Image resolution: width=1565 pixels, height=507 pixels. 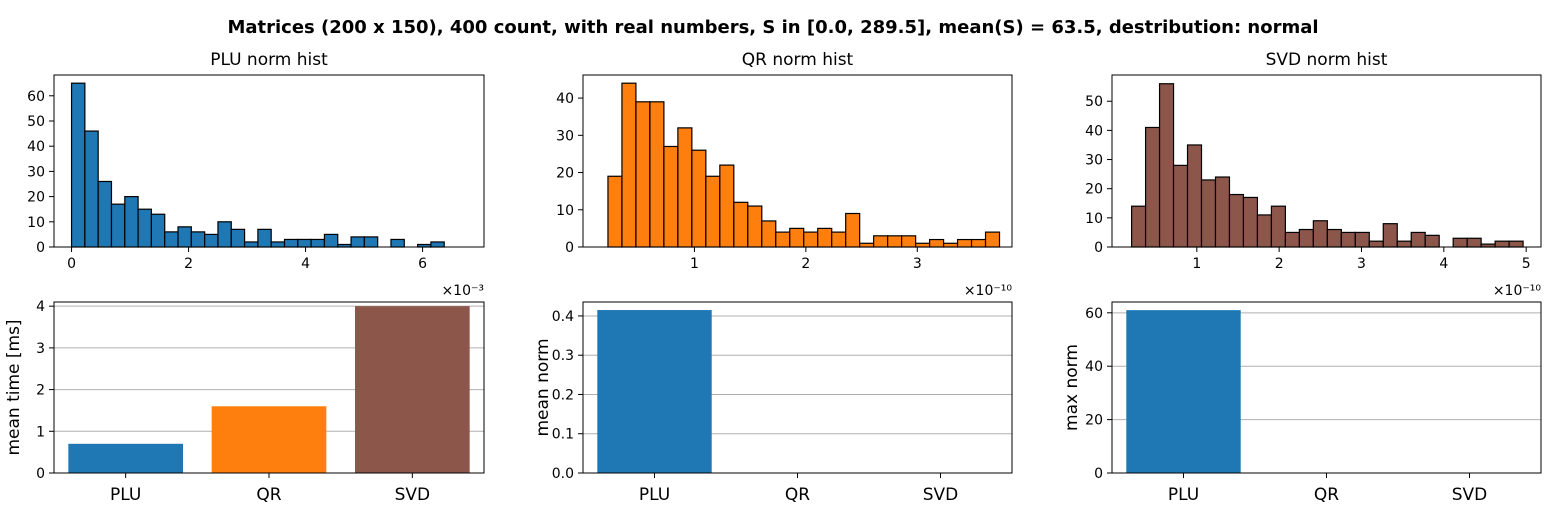 I want to click on y-axis-label: mean norm, so click(x=543, y=387).